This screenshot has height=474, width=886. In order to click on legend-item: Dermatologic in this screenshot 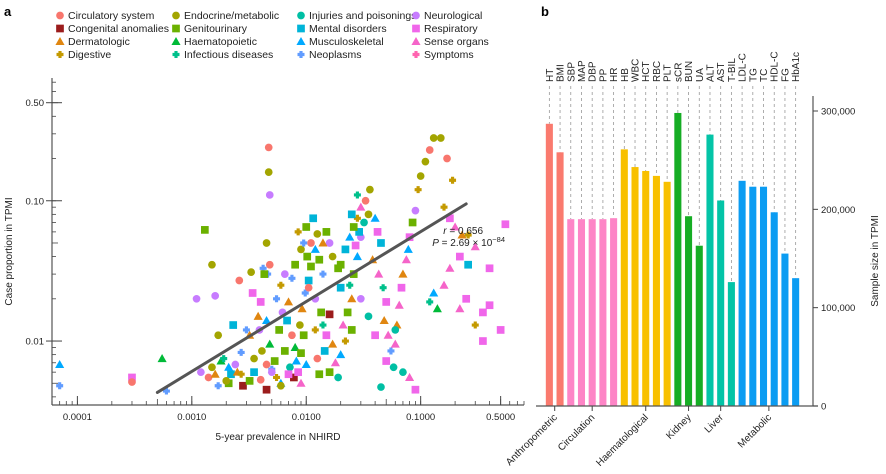, I will do `click(92, 42)`.